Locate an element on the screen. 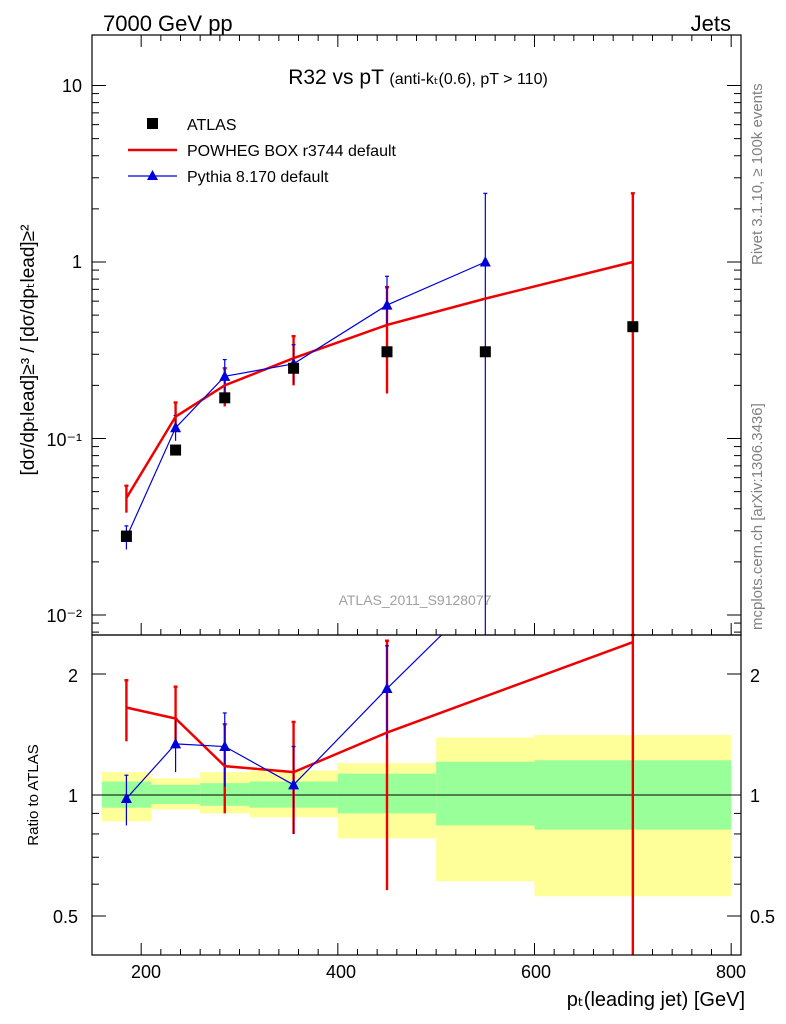 The height and width of the screenshot is (1024, 786). ratio-ytick-label-1-right: 1 is located at coordinates (755, 796).